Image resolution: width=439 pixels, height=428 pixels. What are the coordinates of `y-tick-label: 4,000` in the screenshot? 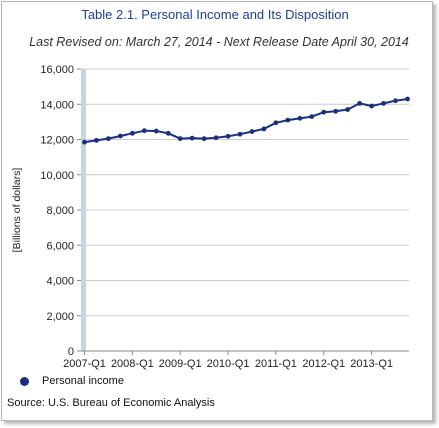 It's located at (60, 282).